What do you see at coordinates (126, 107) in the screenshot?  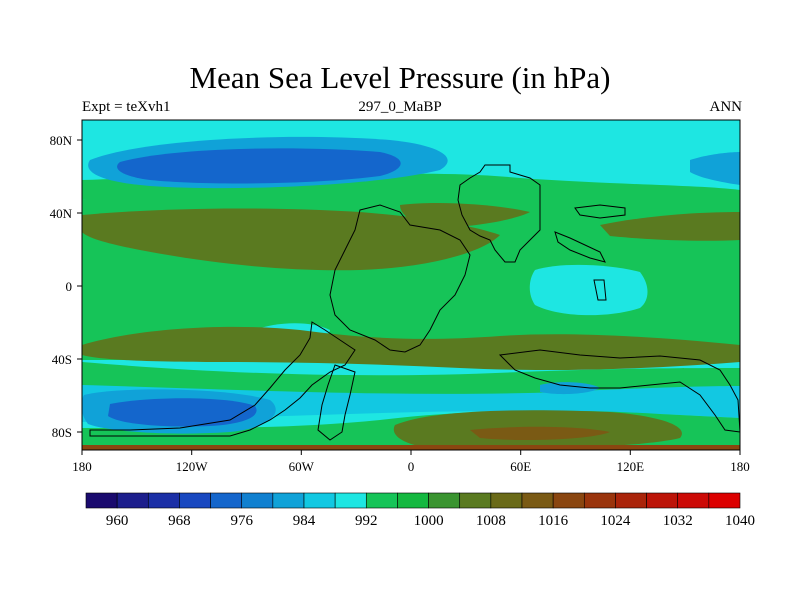 I see `experiment-label: Expt = teXvh1` at bounding box center [126, 107].